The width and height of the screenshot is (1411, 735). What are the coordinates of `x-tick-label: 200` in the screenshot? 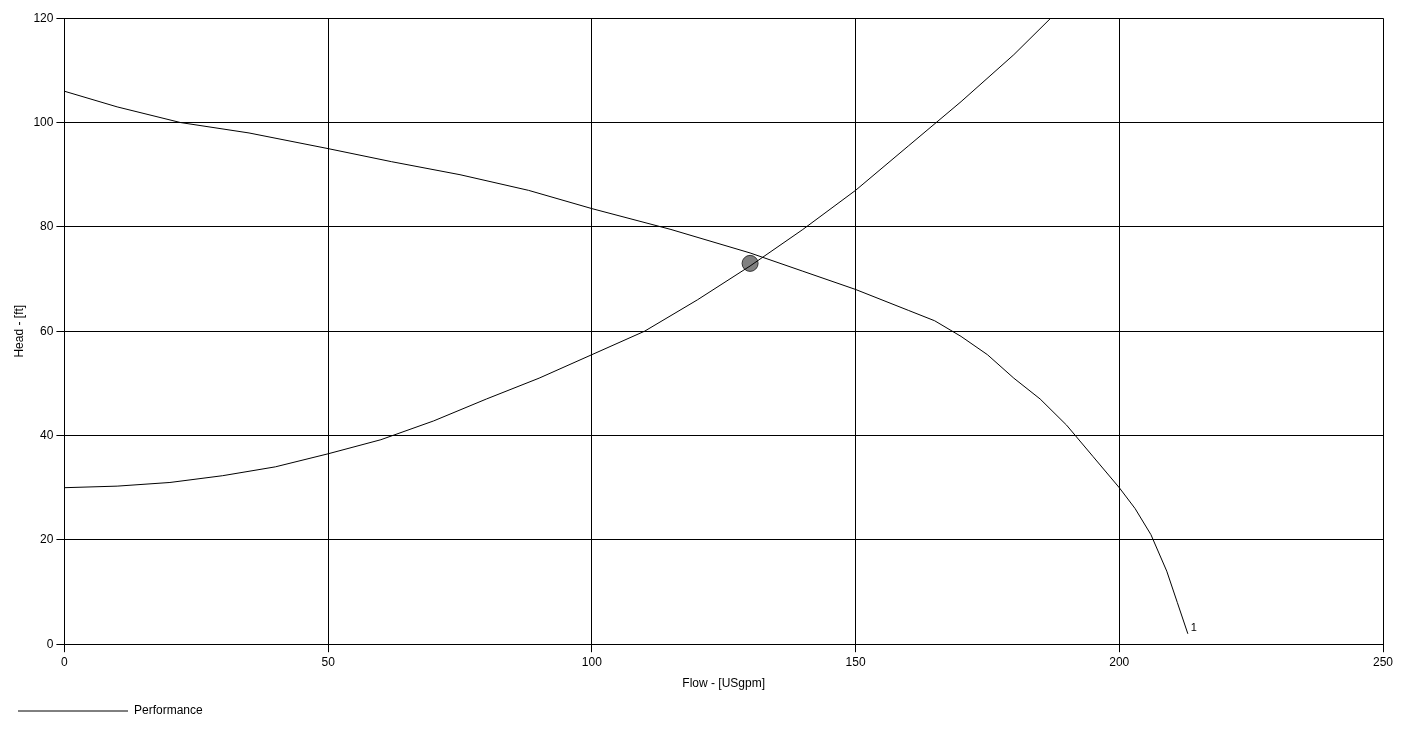 It's located at (1119, 661).